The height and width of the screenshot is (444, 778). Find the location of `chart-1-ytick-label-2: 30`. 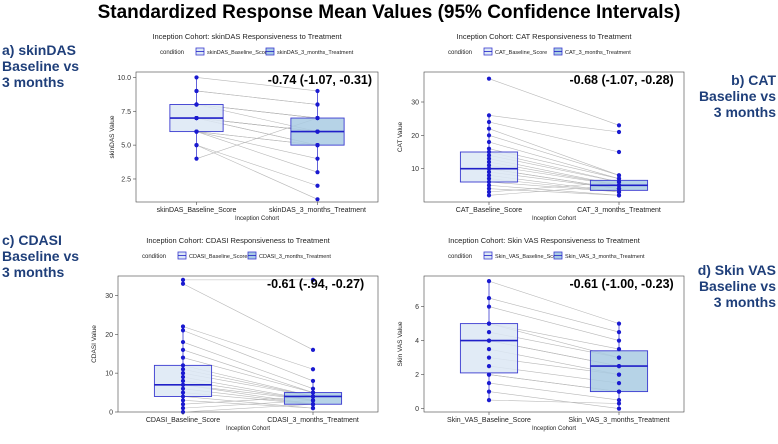

chart-1-ytick-label-2: 30 is located at coordinates (415, 103).